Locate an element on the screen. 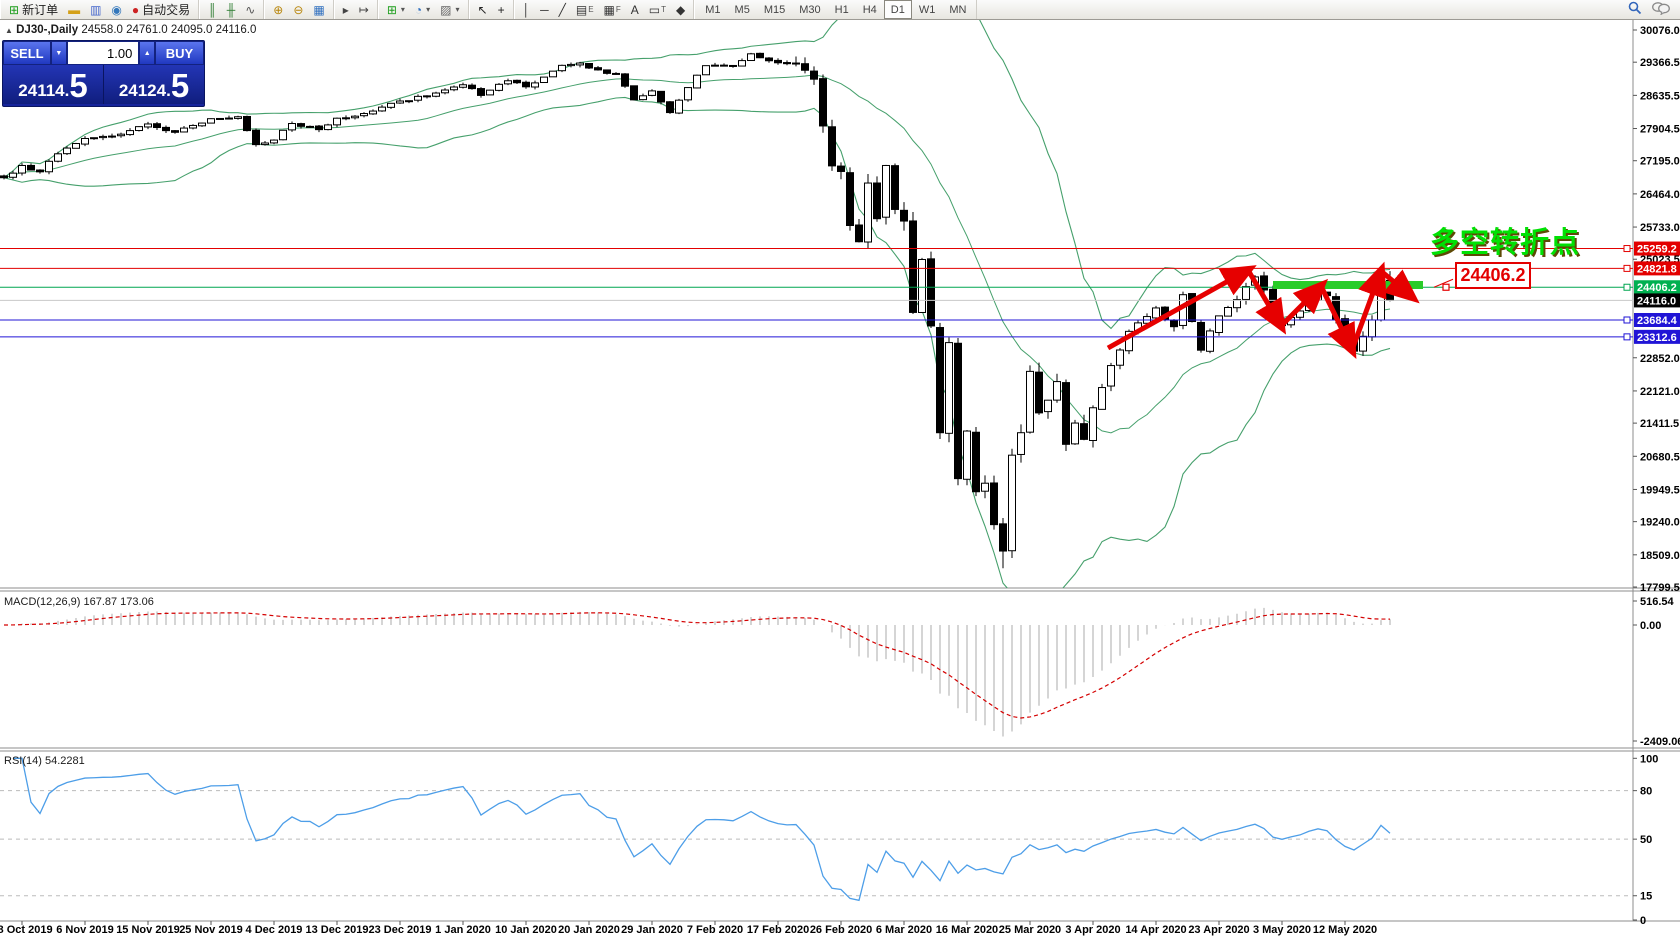 The width and height of the screenshot is (1680, 942). cursor-button: ↖ is located at coordinates (483, 9).